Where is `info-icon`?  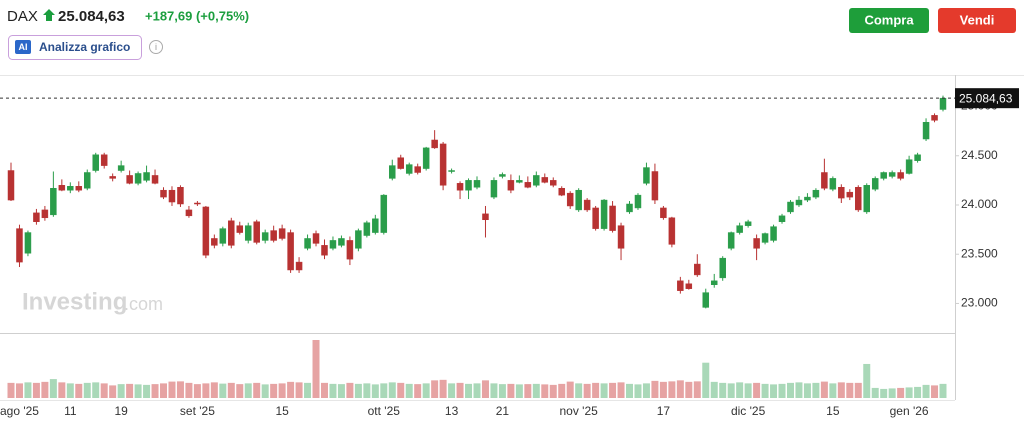
info-icon is located at coordinates (156, 47).